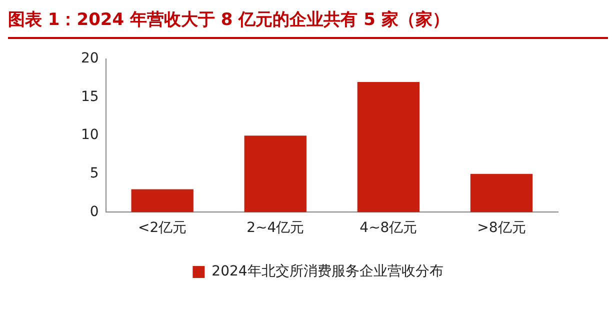 Image resolution: width=616 pixels, height=327 pixels. I want to click on y-tick-label: 20, so click(89, 58).